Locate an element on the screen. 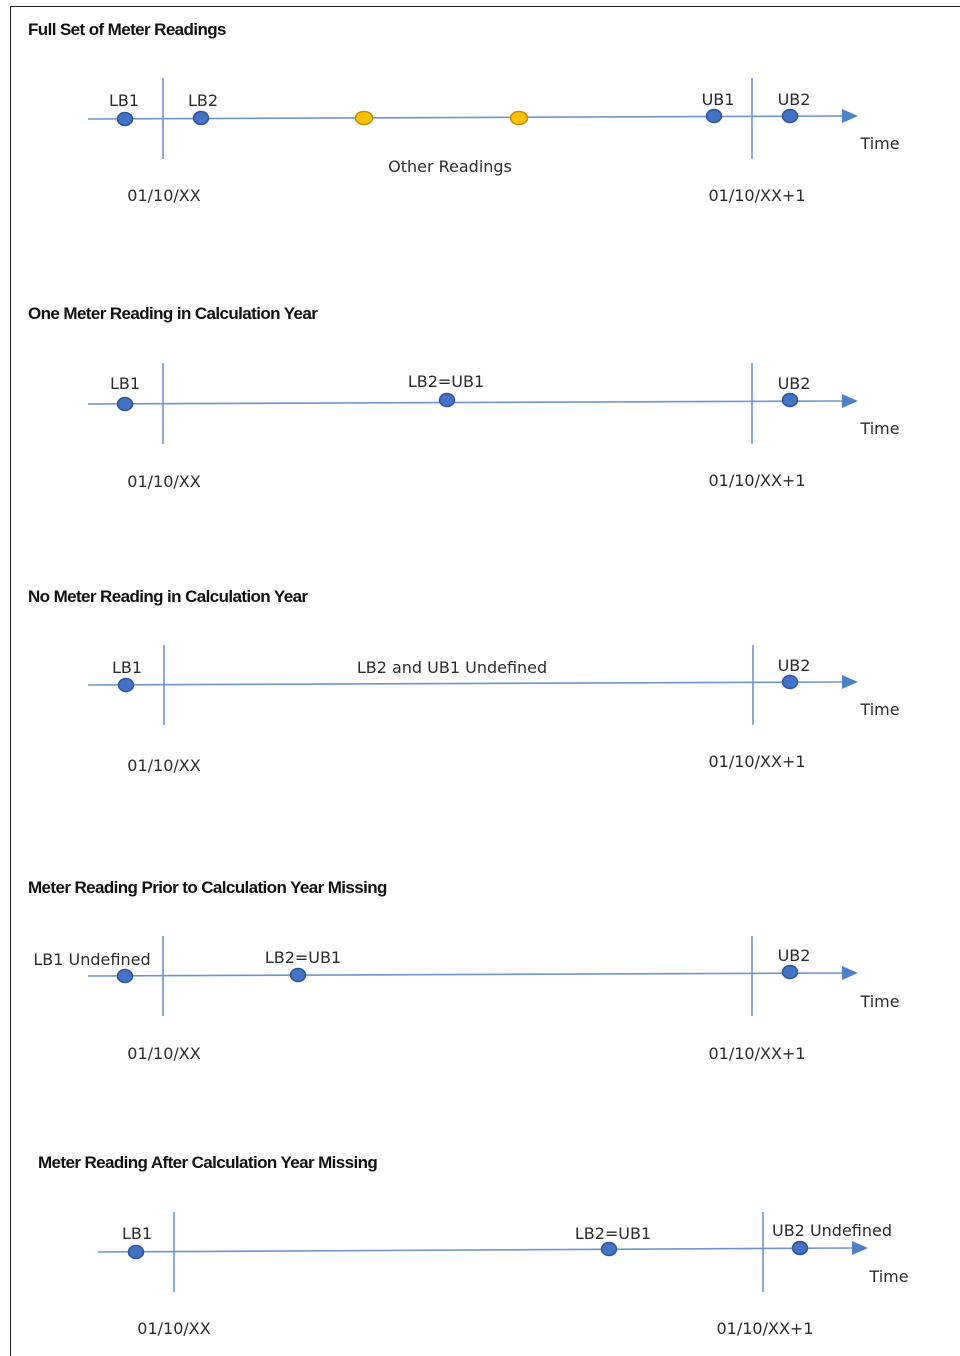 The width and height of the screenshot is (960, 1356). panel-title: No Meter Reading in Calculation Year is located at coordinates (168, 596).